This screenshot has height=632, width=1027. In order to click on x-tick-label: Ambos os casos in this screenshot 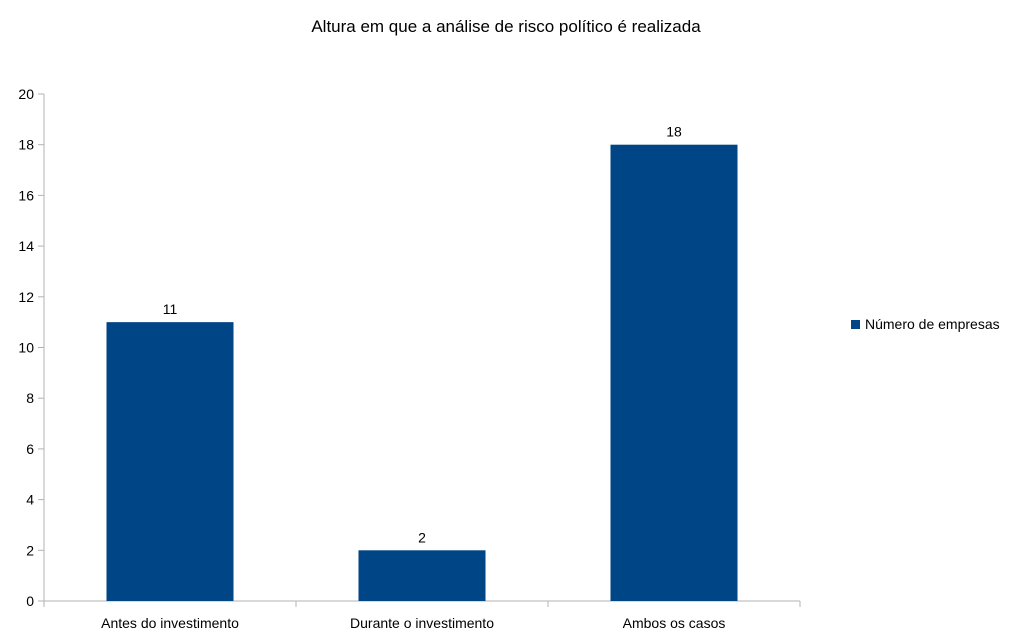, I will do `click(674, 623)`.